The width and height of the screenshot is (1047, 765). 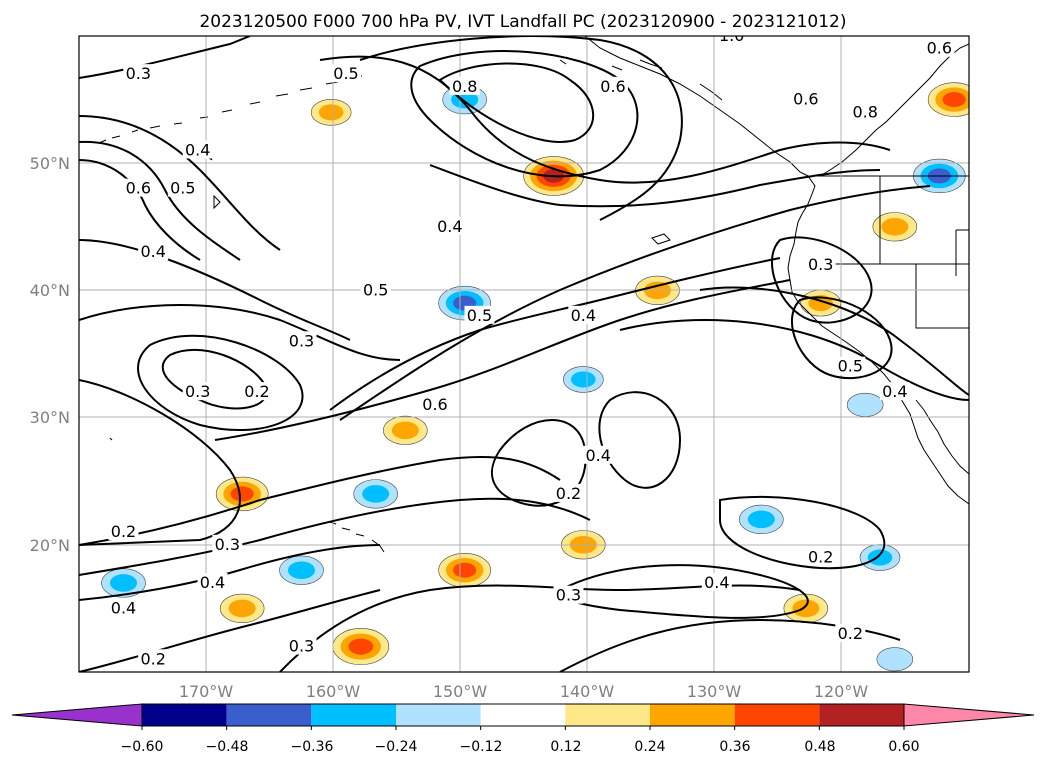 I want to click on colorbar-tick-label: −0.36, so click(x=312, y=747).